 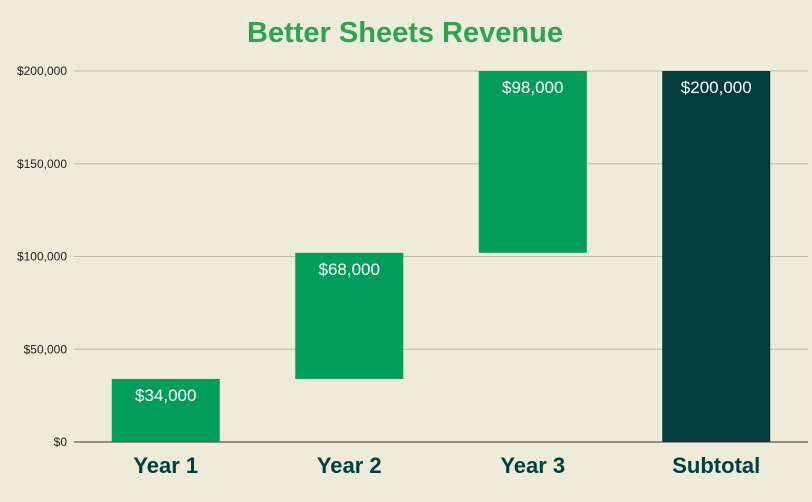 I want to click on y-tick-label: $0, so click(x=61, y=442).